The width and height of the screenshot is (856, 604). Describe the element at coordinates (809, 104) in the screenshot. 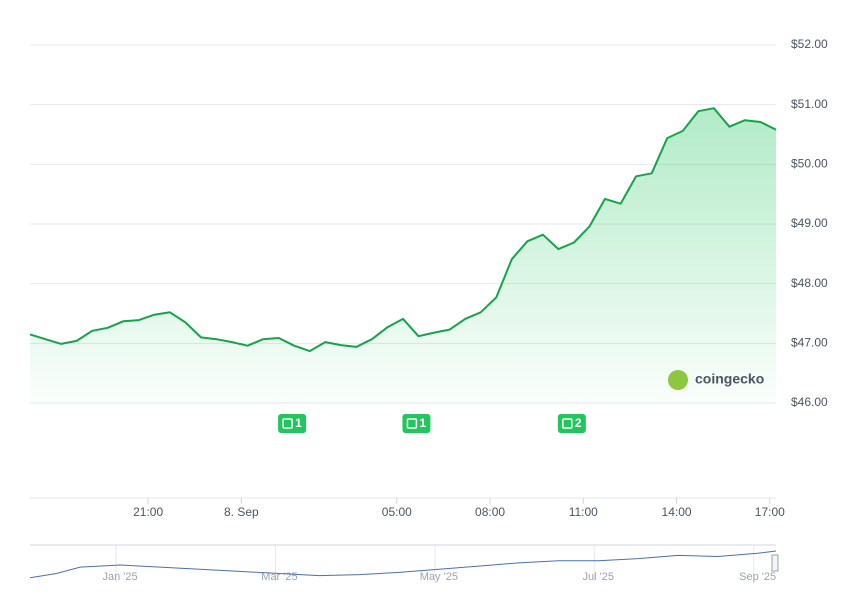

I see `y-tick-label: $51.00` at that location.